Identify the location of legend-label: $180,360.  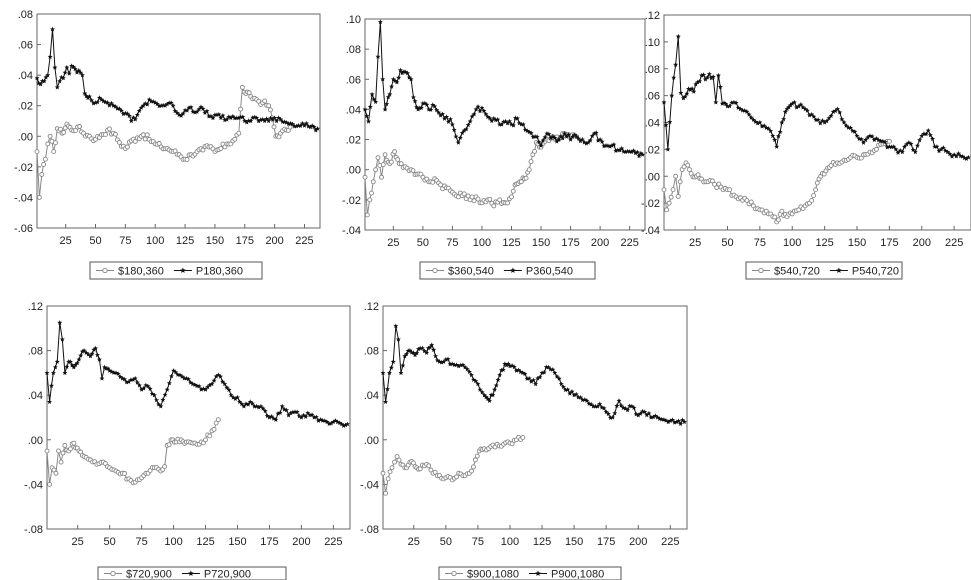
(141, 272).